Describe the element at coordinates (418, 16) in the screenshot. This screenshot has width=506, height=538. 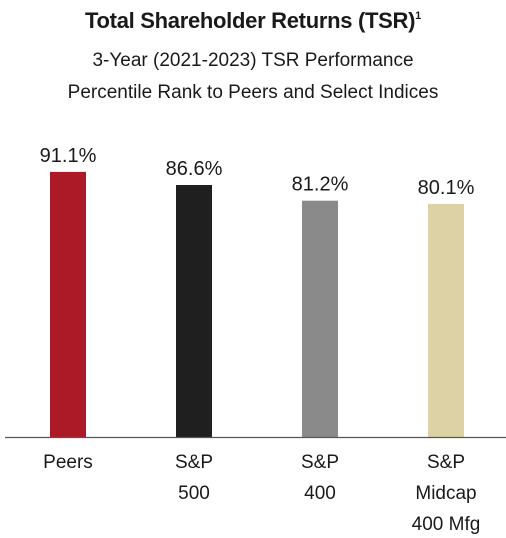
I see `footnote-mark: 1` at that location.